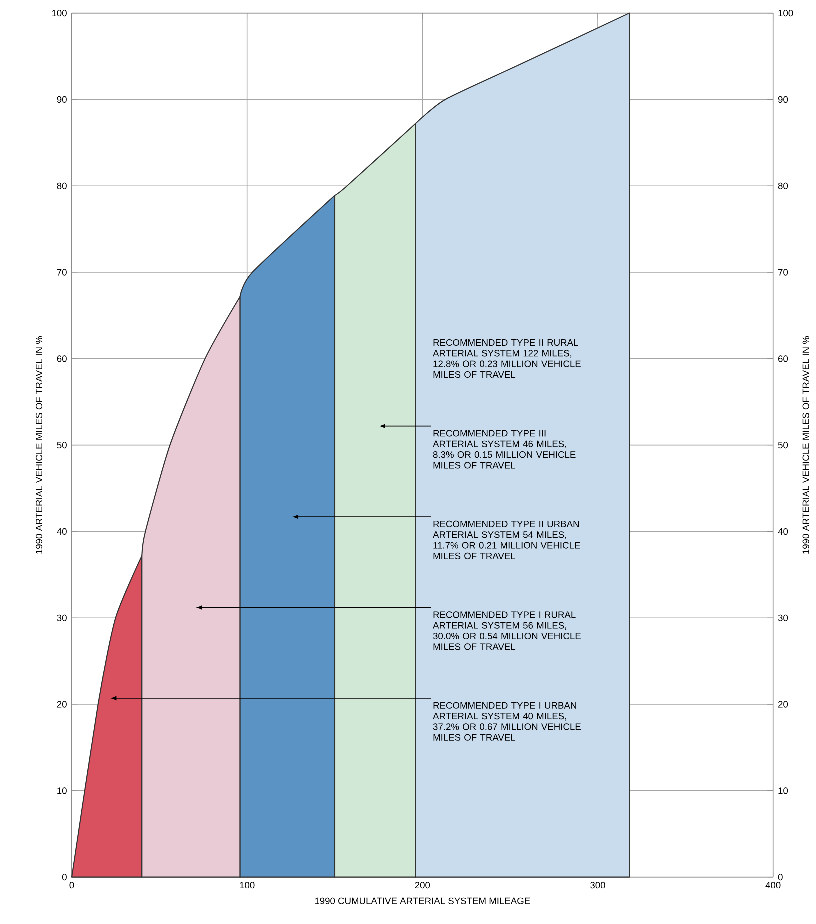 This screenshot has width=816, height=924. I want to click on y2-tick-label: 100, so click(786, 13).